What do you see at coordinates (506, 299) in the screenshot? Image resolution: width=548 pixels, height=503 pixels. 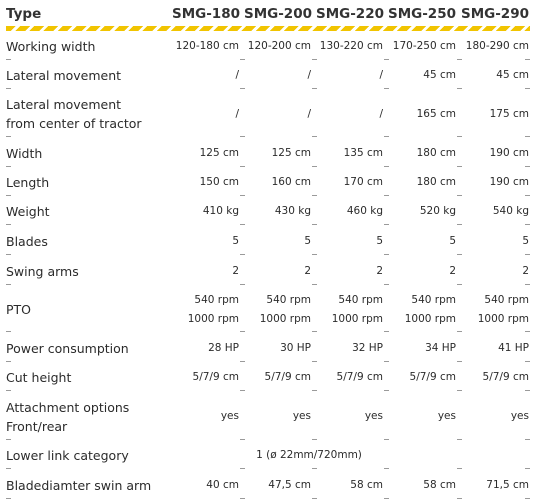 I see `spec-value-smg-290: 540 rpm` at bounding box center [506, 299].